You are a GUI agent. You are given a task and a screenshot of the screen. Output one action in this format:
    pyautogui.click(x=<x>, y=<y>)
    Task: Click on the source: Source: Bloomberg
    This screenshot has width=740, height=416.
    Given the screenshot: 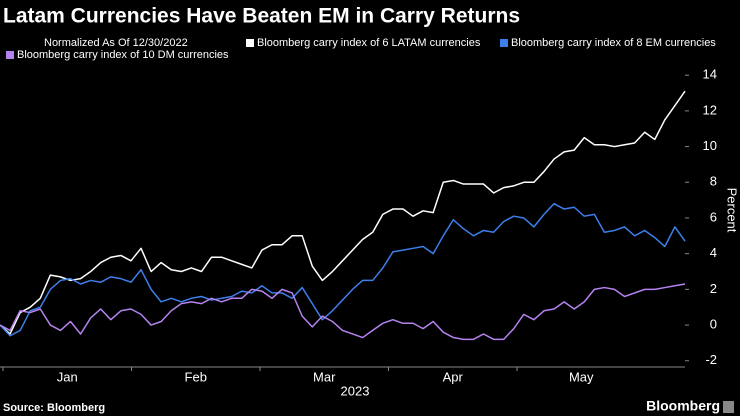 What is the action you would take?
    pyautogui.click(x=54, y=408)
    